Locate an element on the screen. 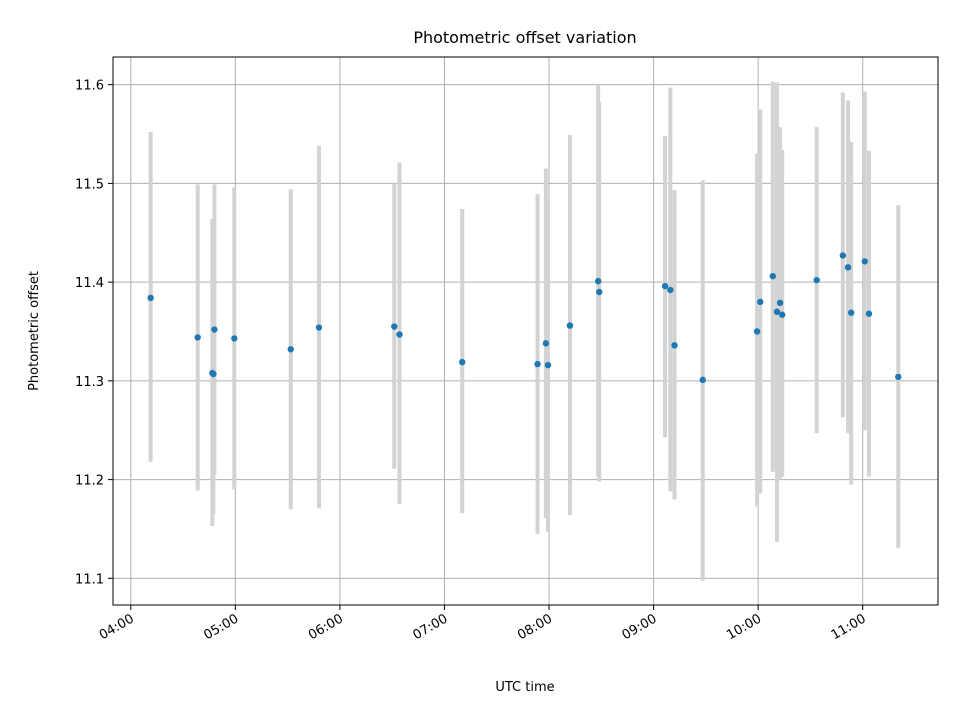 The height and width of the screenshot is (720, 960). data-points is located at coordinates (524, 318).